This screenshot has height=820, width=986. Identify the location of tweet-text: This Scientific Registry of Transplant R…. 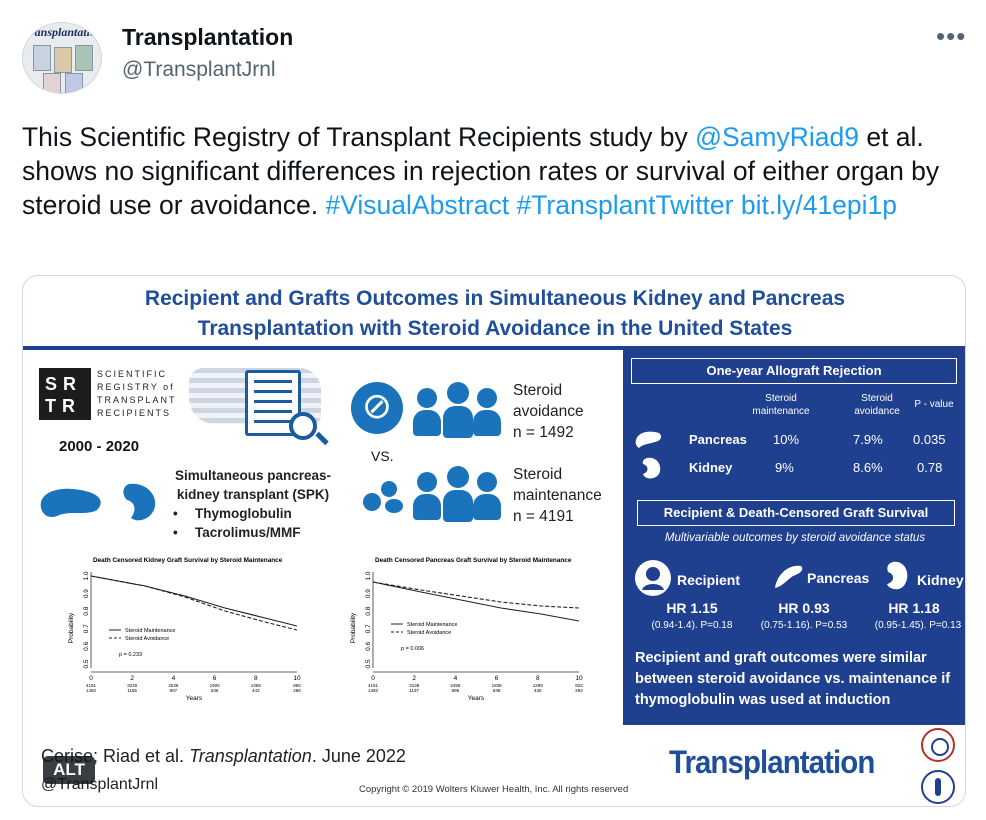
(487, 171).